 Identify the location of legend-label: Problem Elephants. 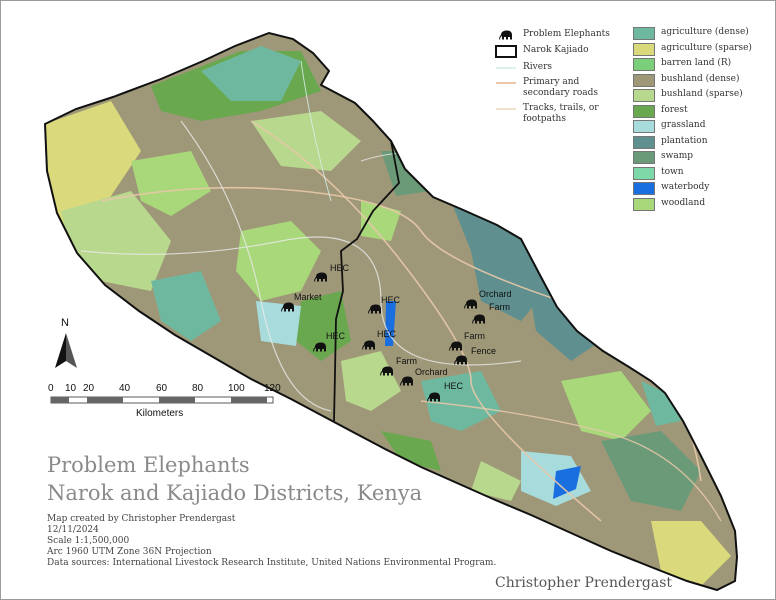
(566, 34).